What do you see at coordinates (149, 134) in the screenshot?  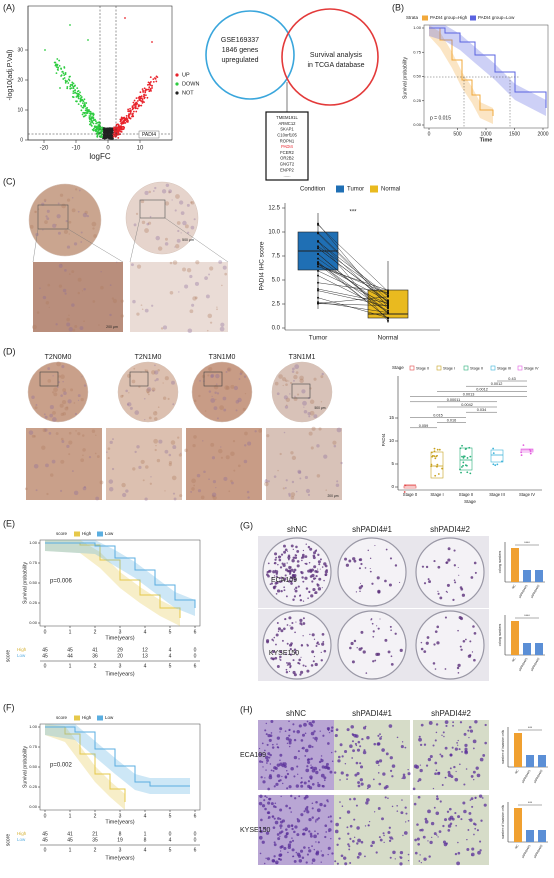 I see `label-box` at bounding box center [149, 134].